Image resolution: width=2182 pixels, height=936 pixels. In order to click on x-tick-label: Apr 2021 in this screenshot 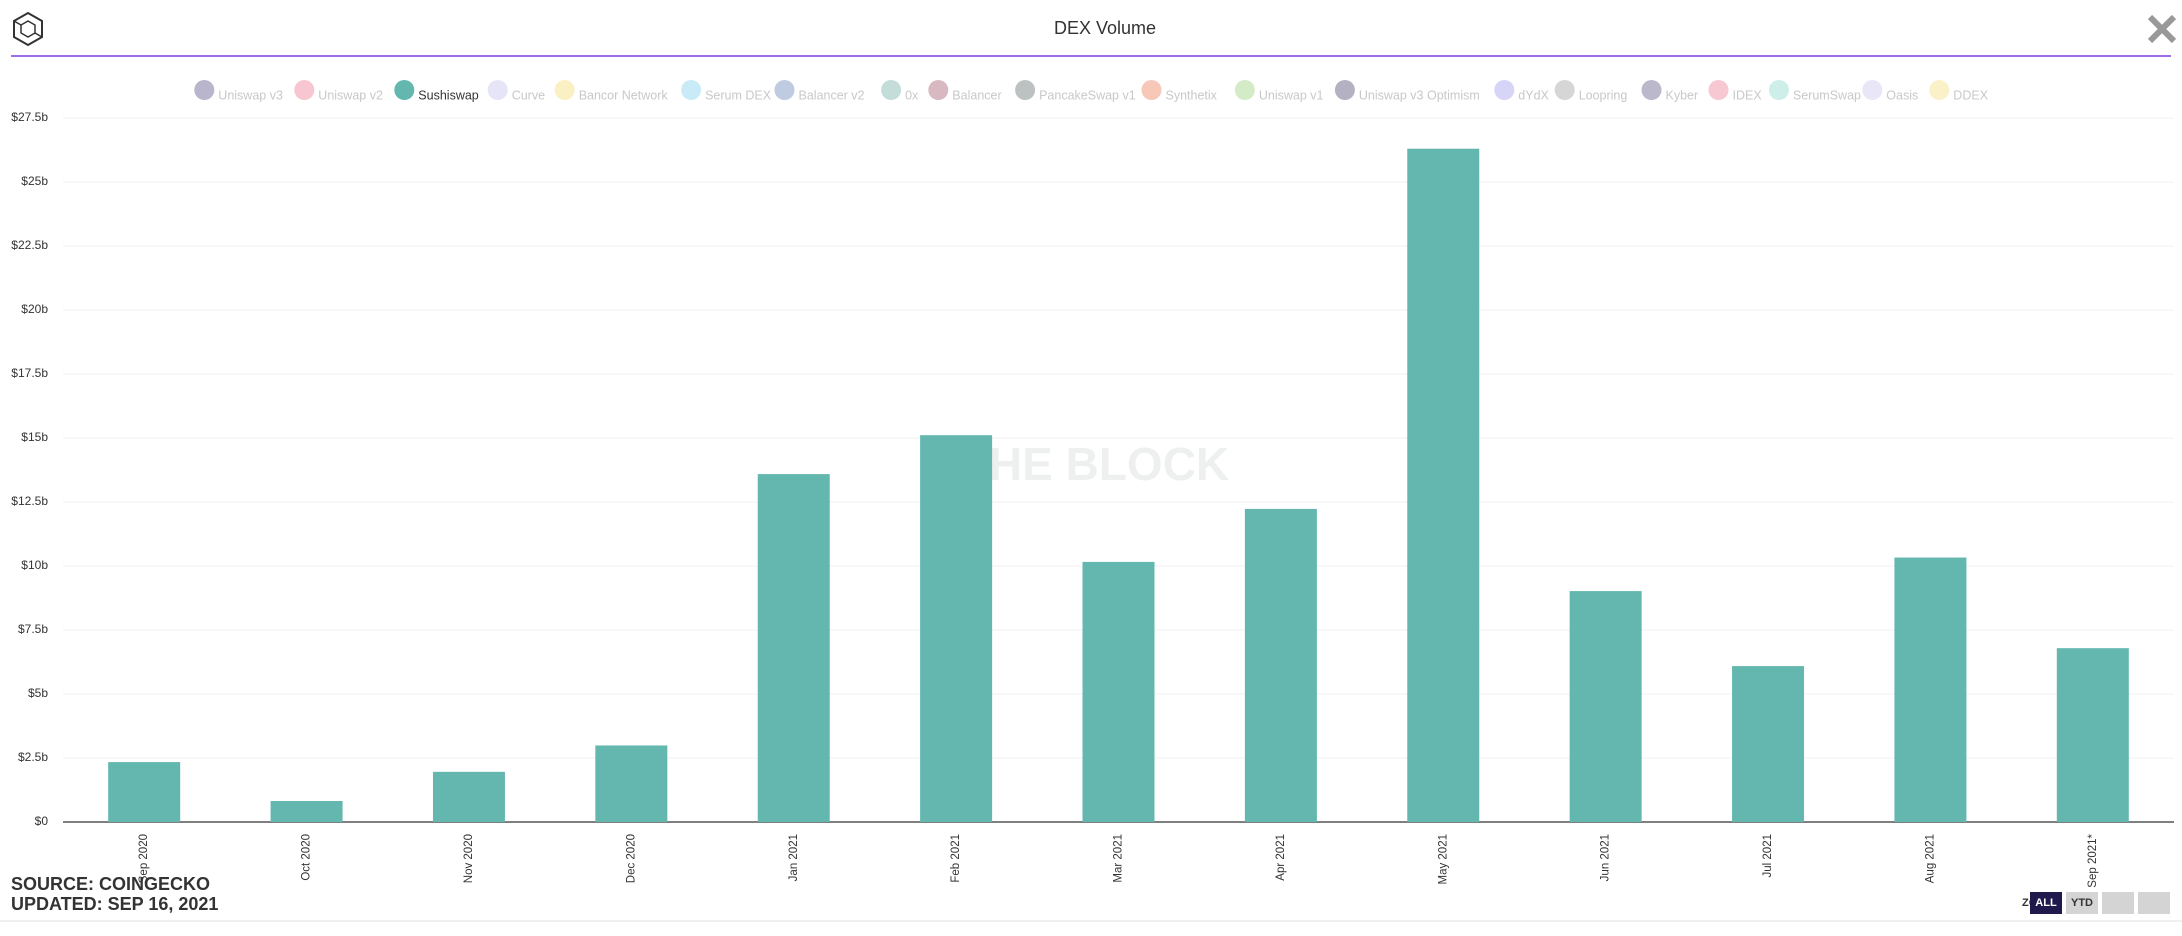, I will do `click(1281, 857)`.